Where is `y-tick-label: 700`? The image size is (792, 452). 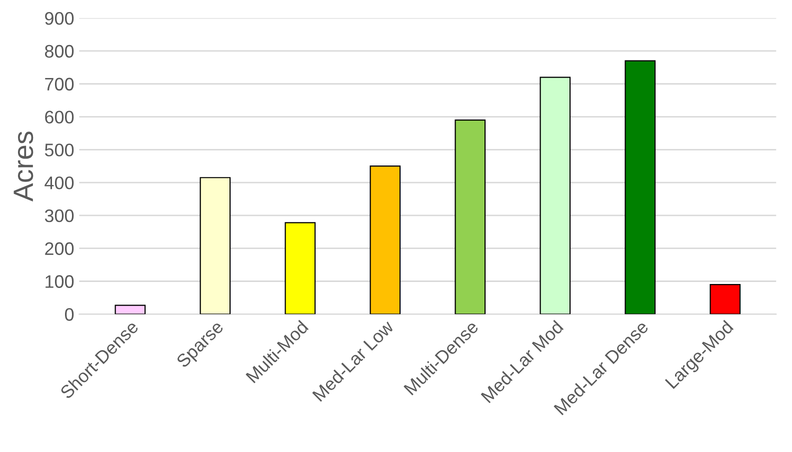 y-tick-label: 700 is located at coordinates (59, 84).